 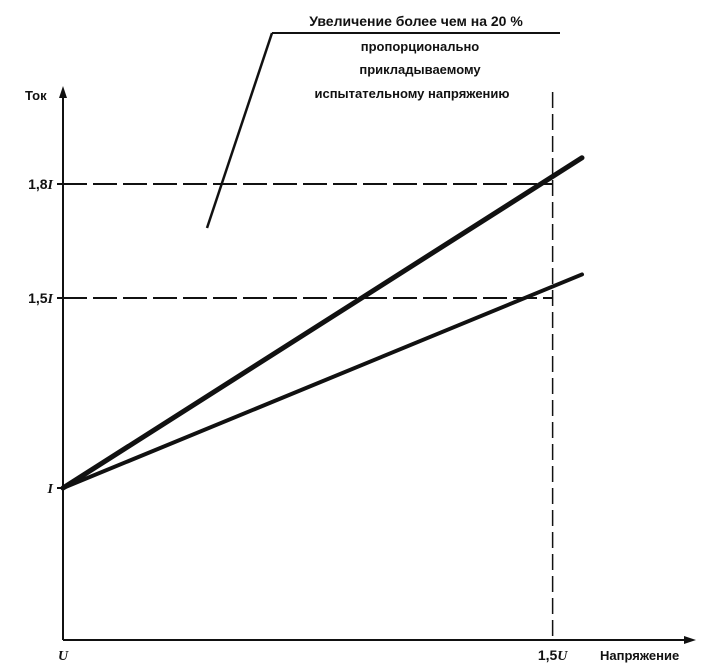 What do you see at coordinates (40, 184) in the screenshot?
I see `y-tick-label-2: 1,8I` at bounding box center [40, 184].